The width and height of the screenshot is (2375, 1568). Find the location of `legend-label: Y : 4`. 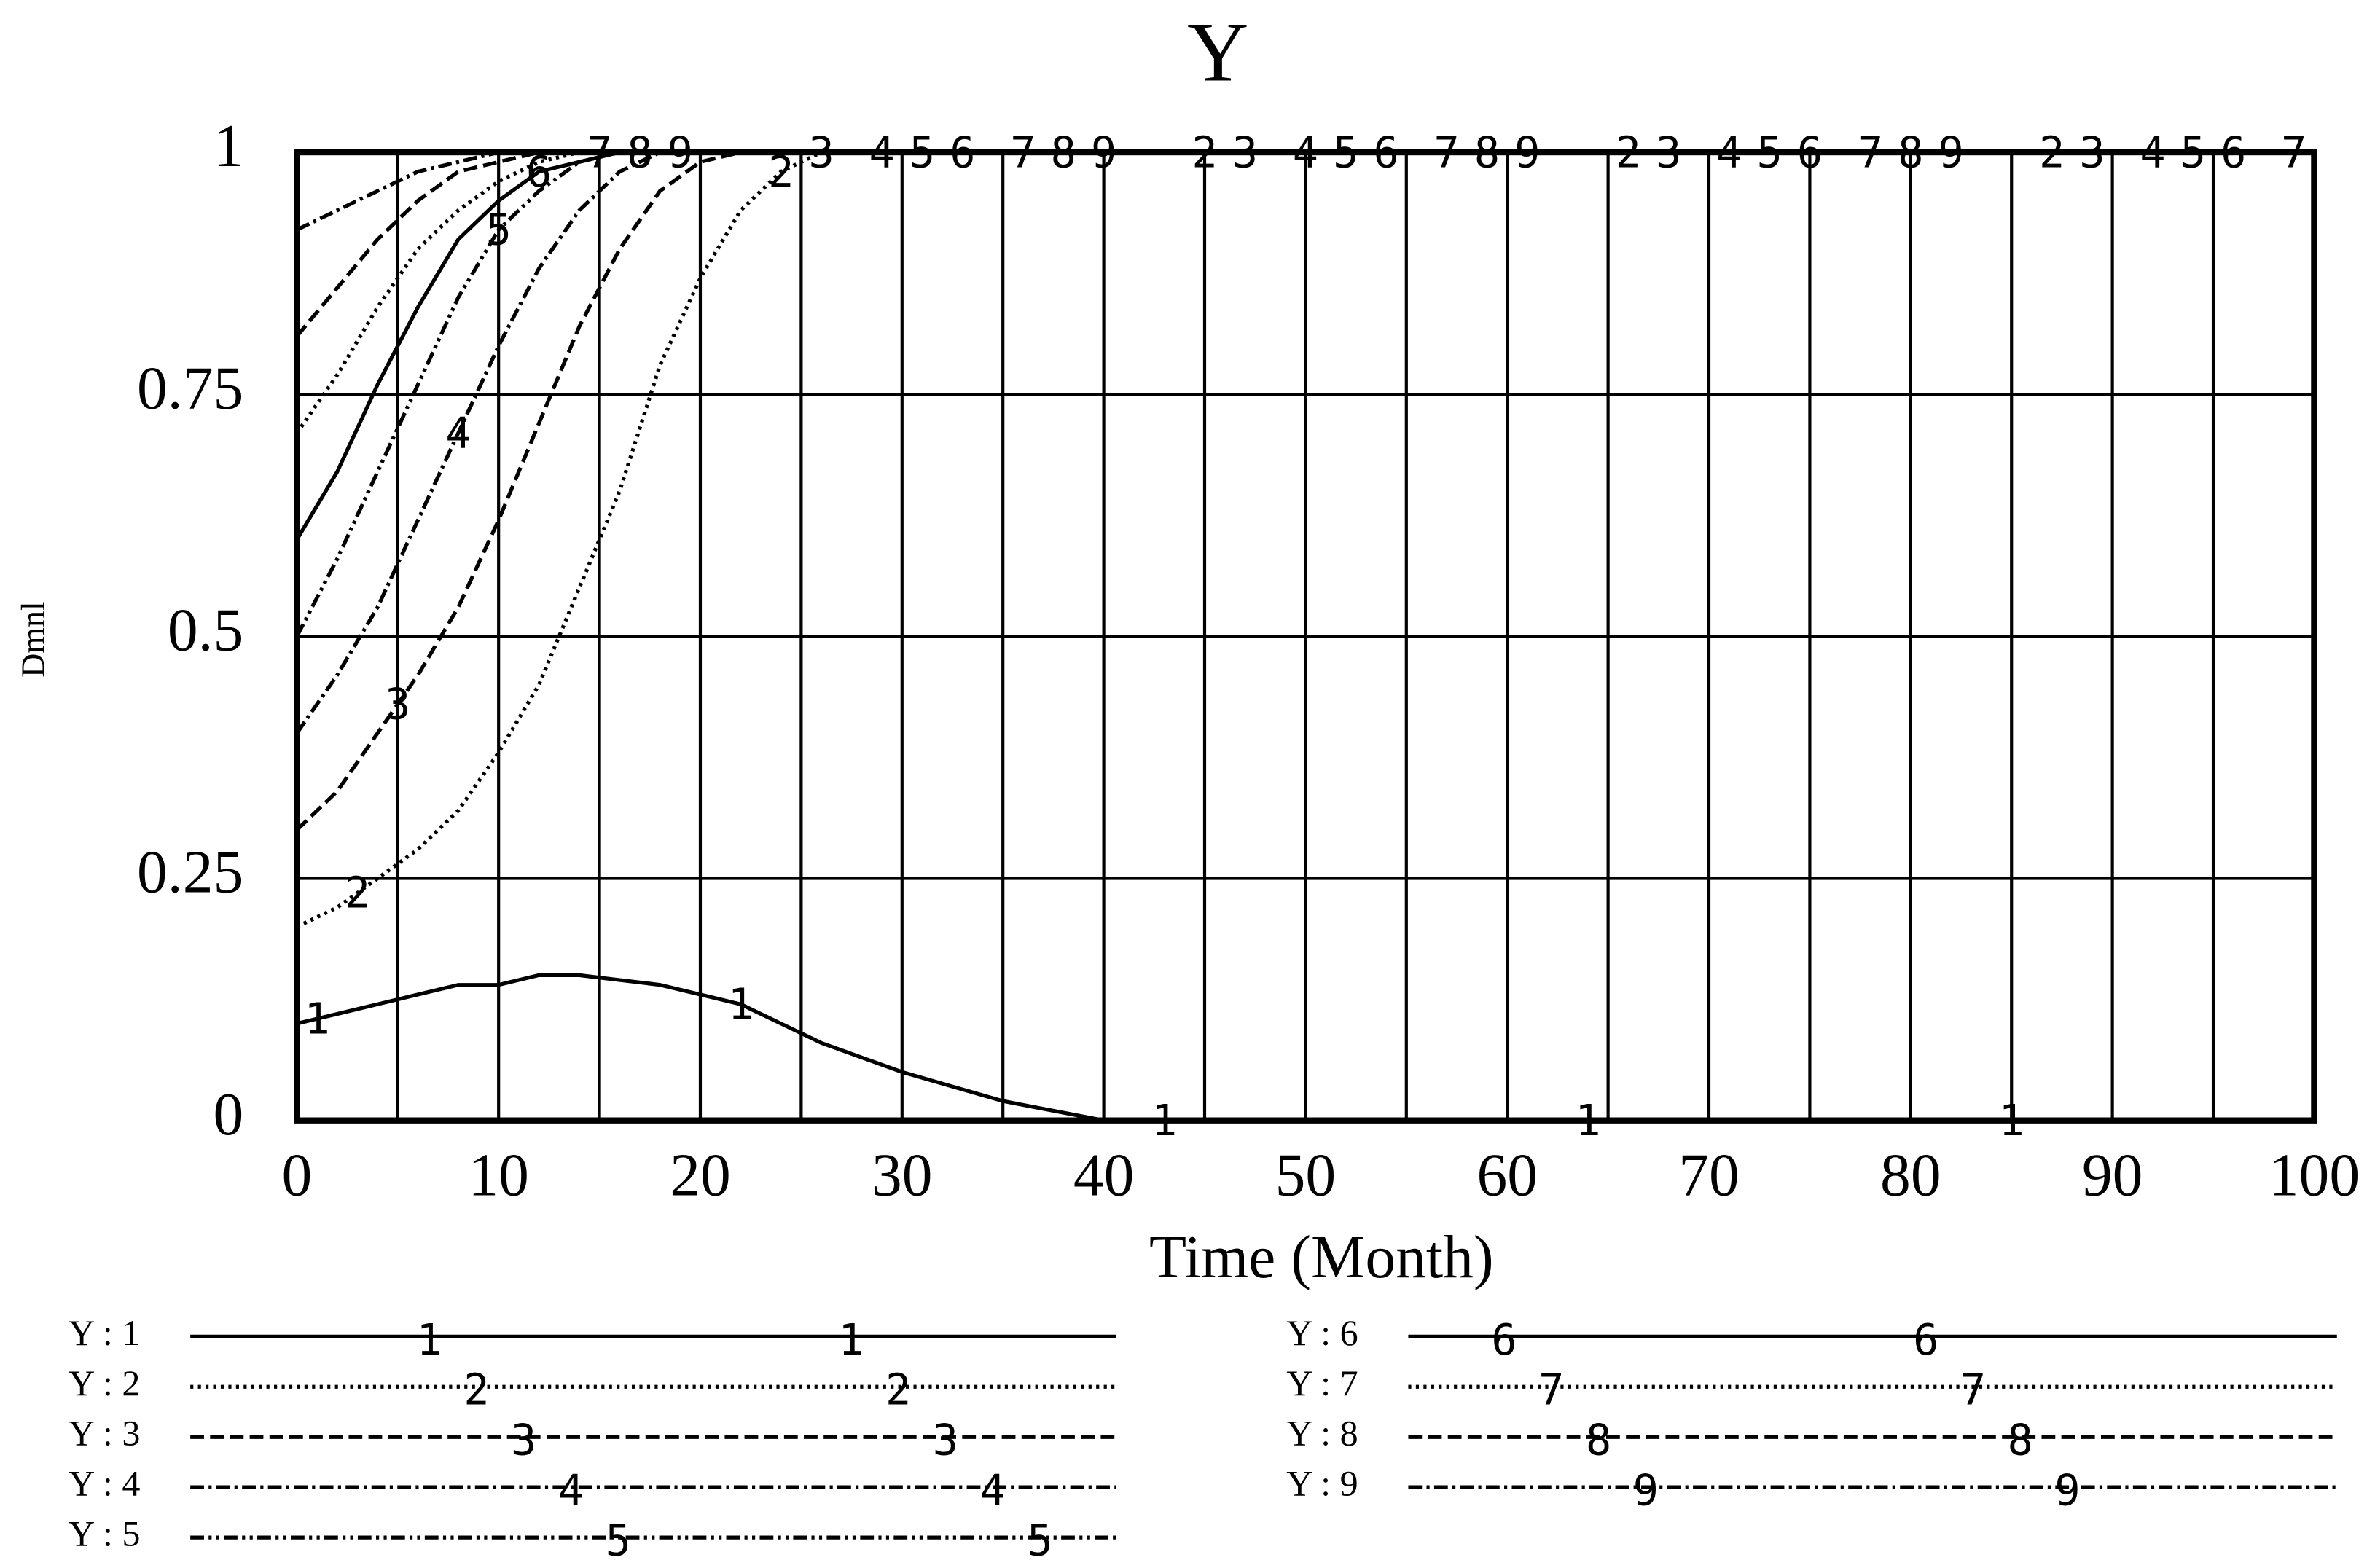

legend-label: Y : 4 is located at coordinates (104, 1483).